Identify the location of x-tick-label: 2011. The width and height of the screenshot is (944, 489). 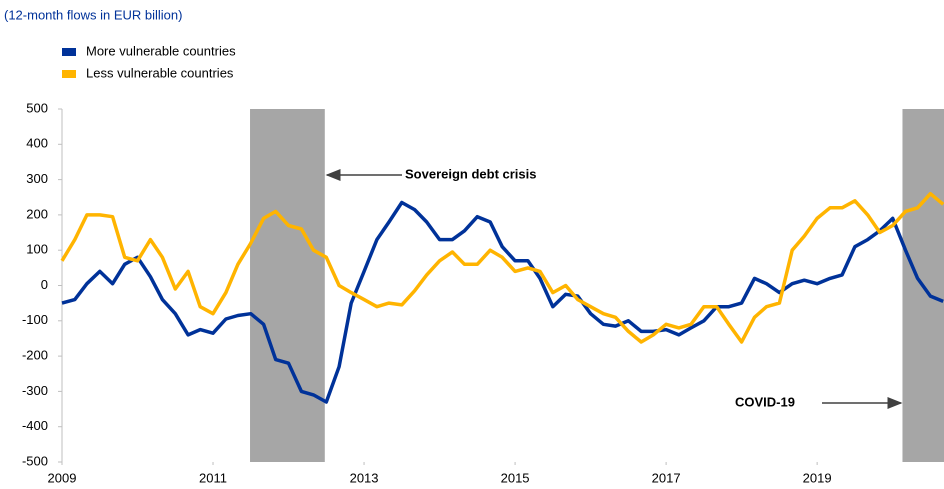
(213, 477).